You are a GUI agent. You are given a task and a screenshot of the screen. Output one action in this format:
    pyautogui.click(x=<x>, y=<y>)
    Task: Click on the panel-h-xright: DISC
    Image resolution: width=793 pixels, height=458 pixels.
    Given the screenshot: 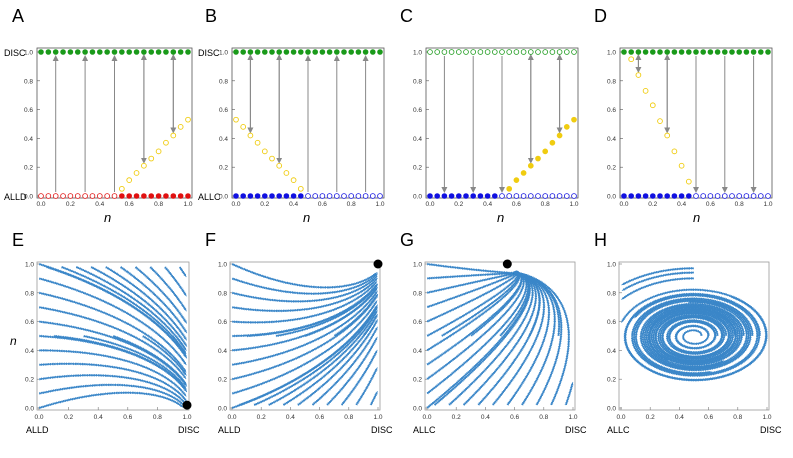 What is the action you would take?
    pyautogui.click(x=771, y=430)
    